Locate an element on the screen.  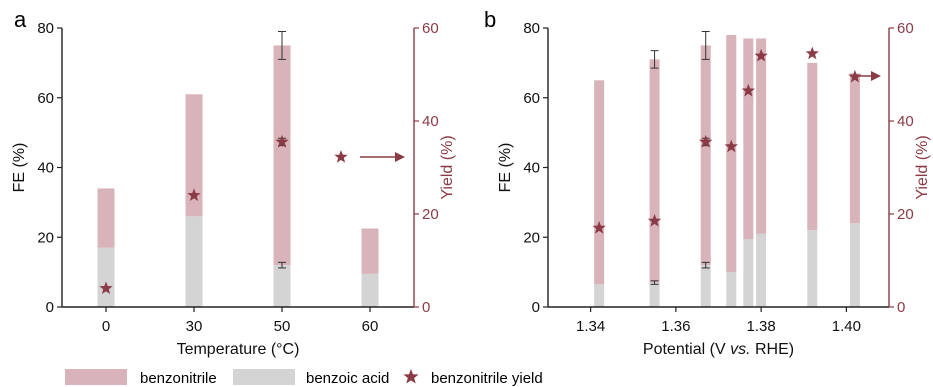
legend-label-yield: benzonitrile yield is located at coordinates (487, 378).